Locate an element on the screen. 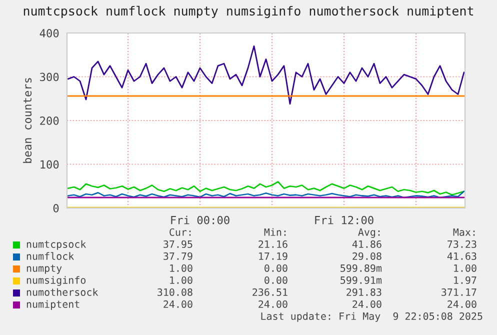 This screenshot has height=335, width=497. y-axis-title: bean counters is located at coordinates (27, 120).